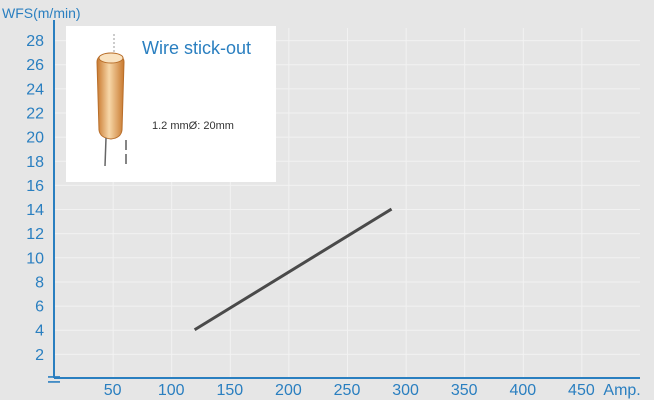 The height and width of the screenshot is (400, 654). I want to click on y-tick-label: 24, so click(35, 89).